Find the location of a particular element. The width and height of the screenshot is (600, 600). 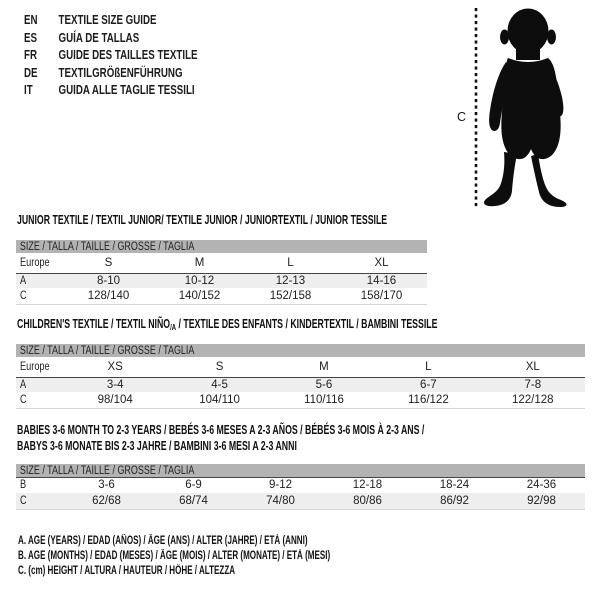

age-cell: 3-4 is located at coordinates (115, 384).